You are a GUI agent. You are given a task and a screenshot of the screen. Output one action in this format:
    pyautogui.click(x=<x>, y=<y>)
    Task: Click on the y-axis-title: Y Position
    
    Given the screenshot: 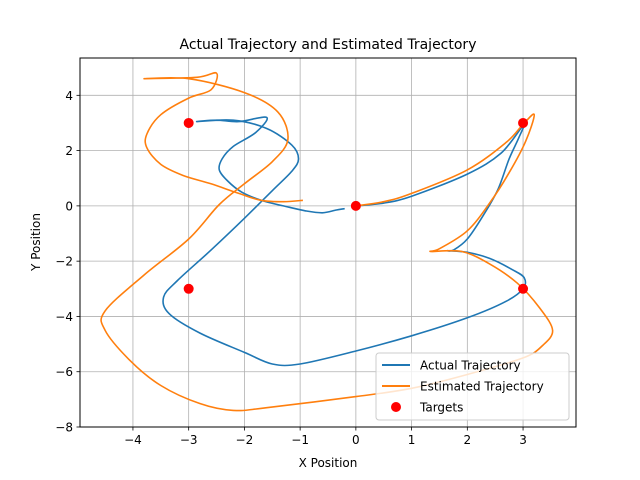 What is the action you would take?
    pyautogui.click(x=36, y=242)
    